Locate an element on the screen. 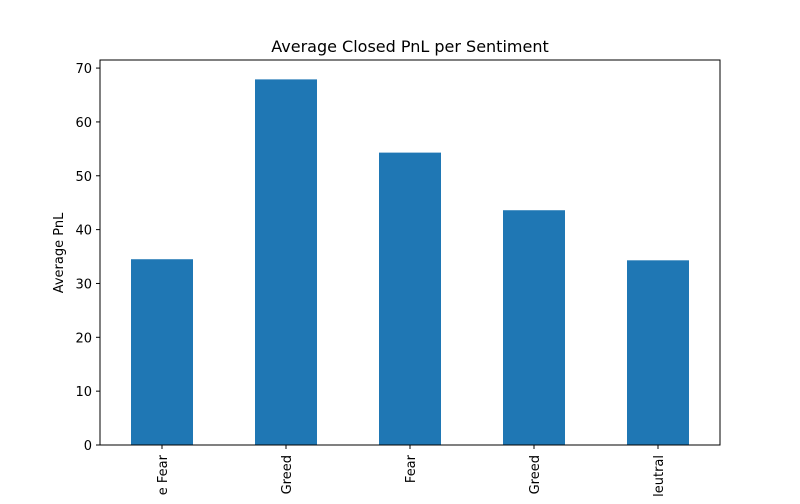 This screenshot has height=504, width=800. y-tick-label: 40 is located at coordinates (83, 231).